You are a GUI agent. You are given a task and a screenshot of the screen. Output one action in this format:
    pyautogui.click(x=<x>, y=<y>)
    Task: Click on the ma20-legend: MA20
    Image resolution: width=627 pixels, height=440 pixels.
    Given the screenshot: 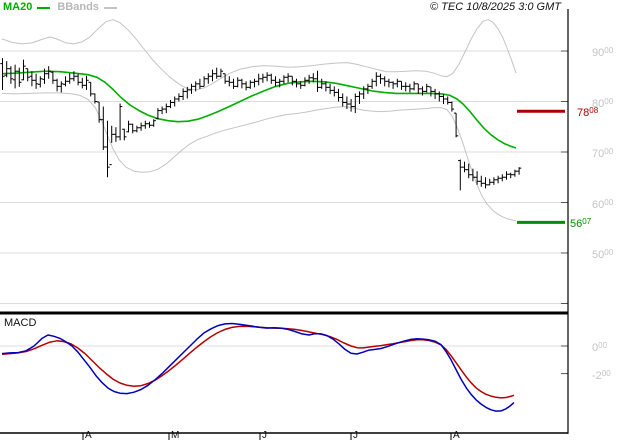 What is the action you would take?
    pyautogui.click(x=27, y=7)
    